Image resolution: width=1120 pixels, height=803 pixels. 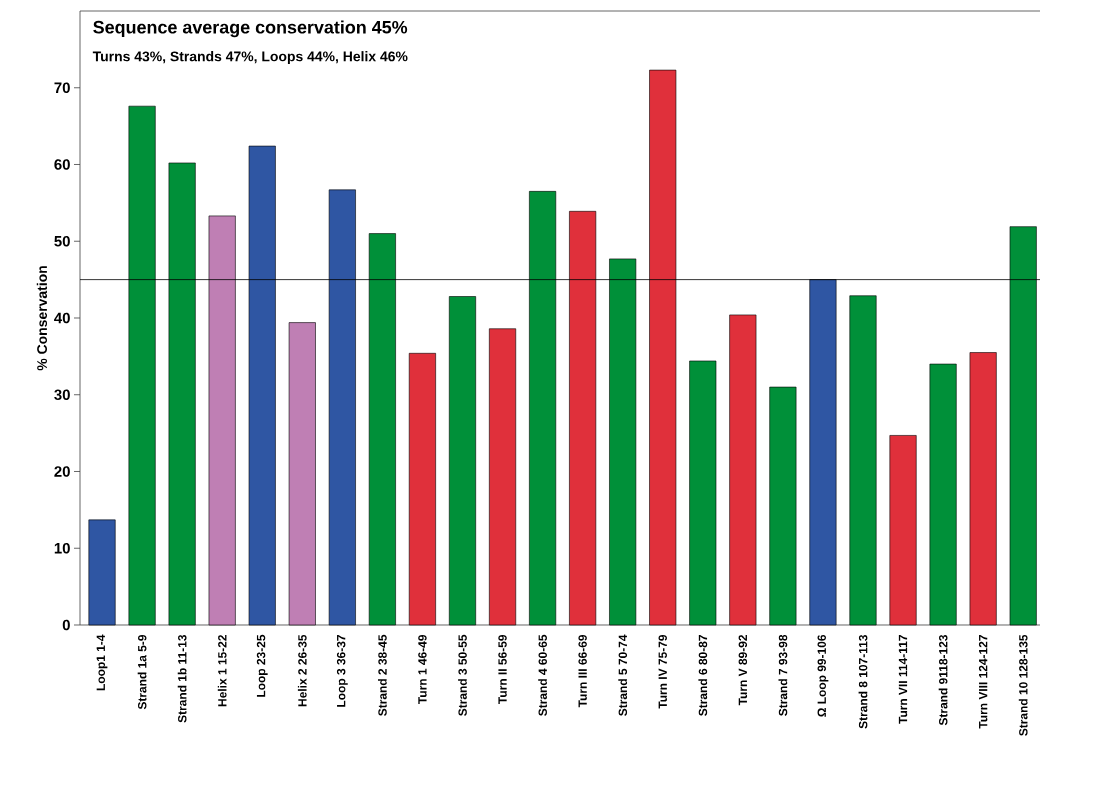 I want to click on y-tick-label: 70, so click(x=62, y=88).